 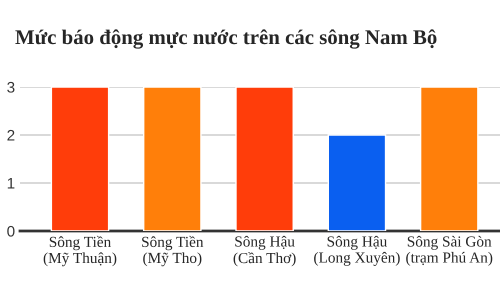 What do you see at coordinates (10, 135) in the screenshot?
I see `y-tick-label: 2` at bounding box center [10, 135].